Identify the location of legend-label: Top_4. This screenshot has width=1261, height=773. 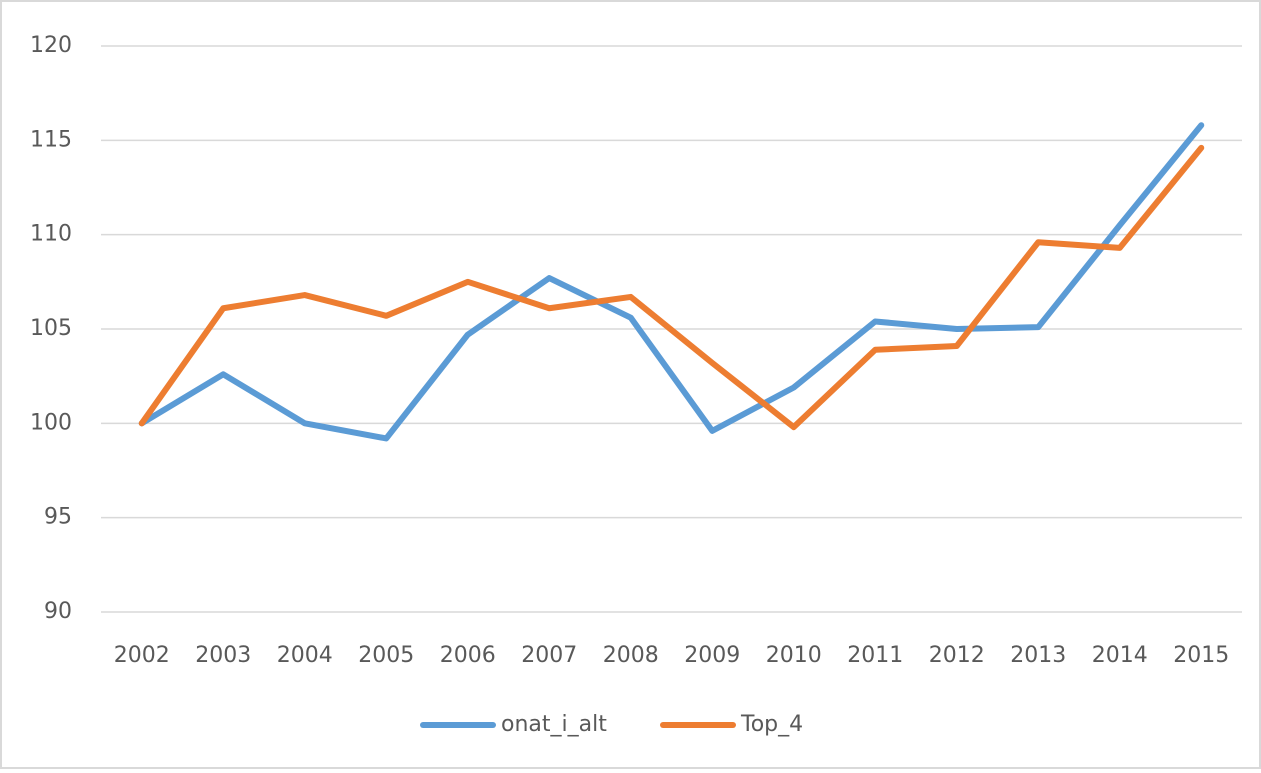
(771, 724).